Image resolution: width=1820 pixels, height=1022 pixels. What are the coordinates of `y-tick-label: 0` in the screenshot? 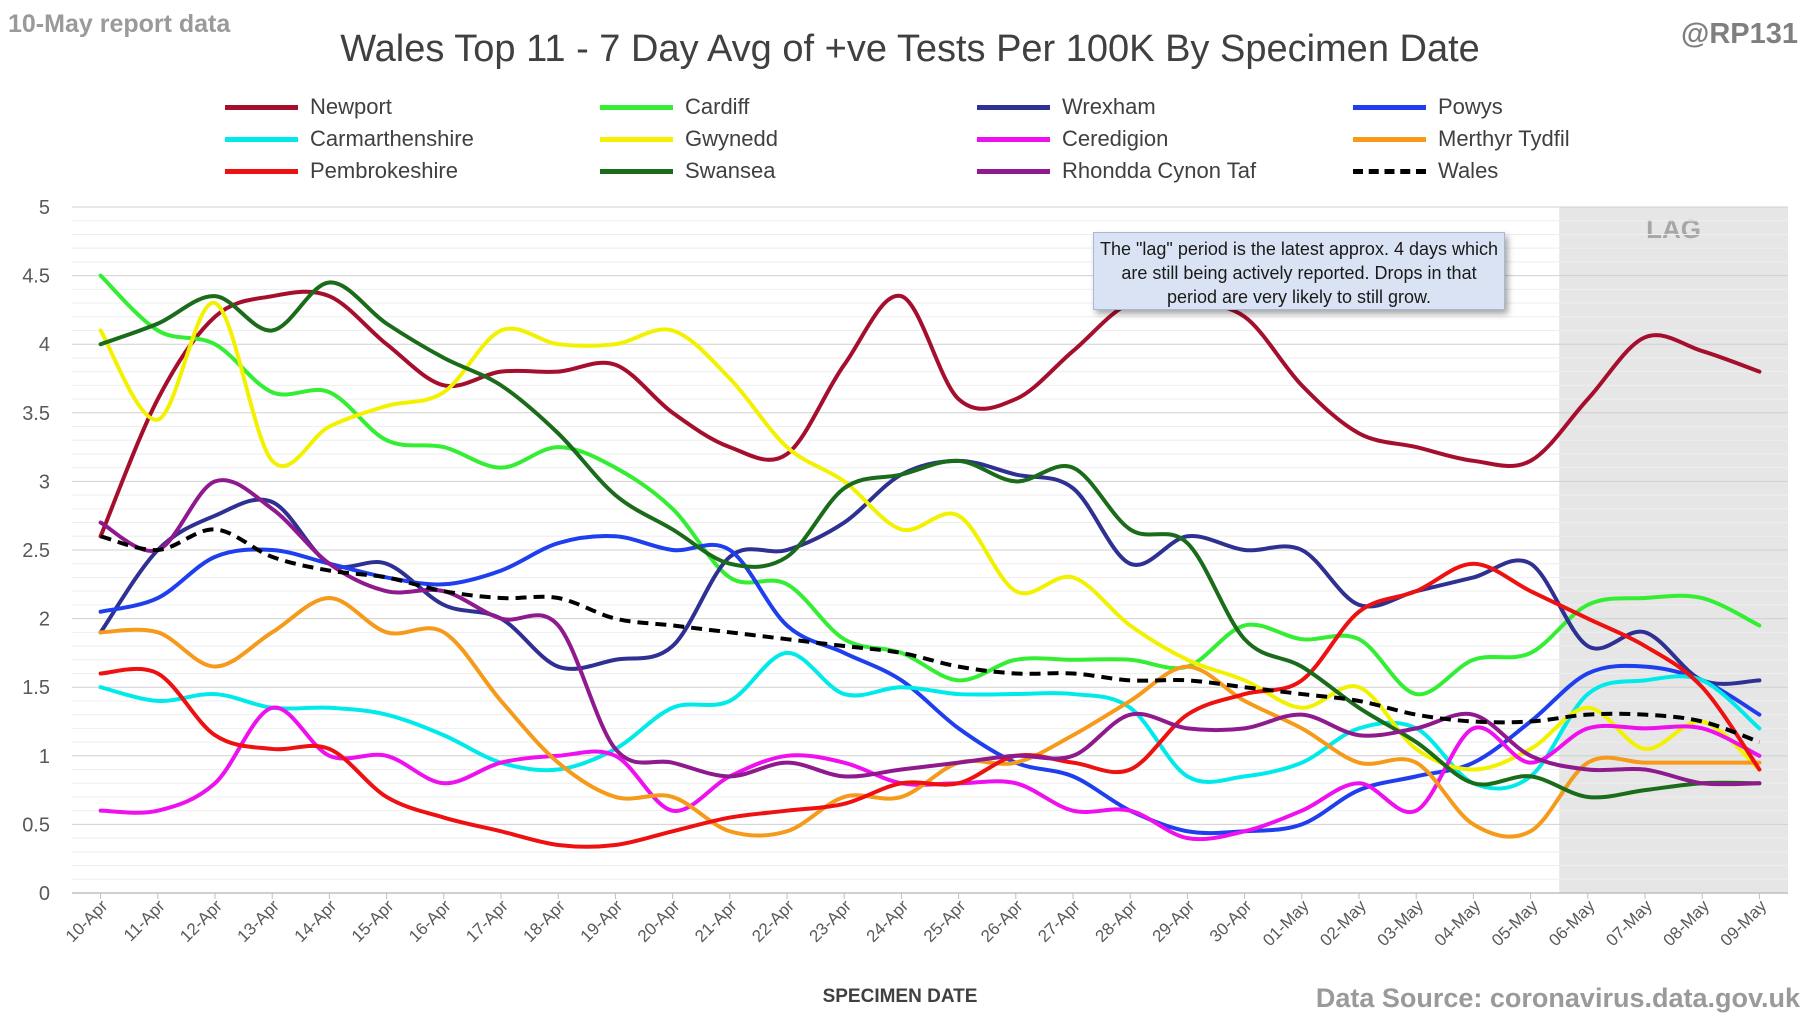 It's located at (44, 894).